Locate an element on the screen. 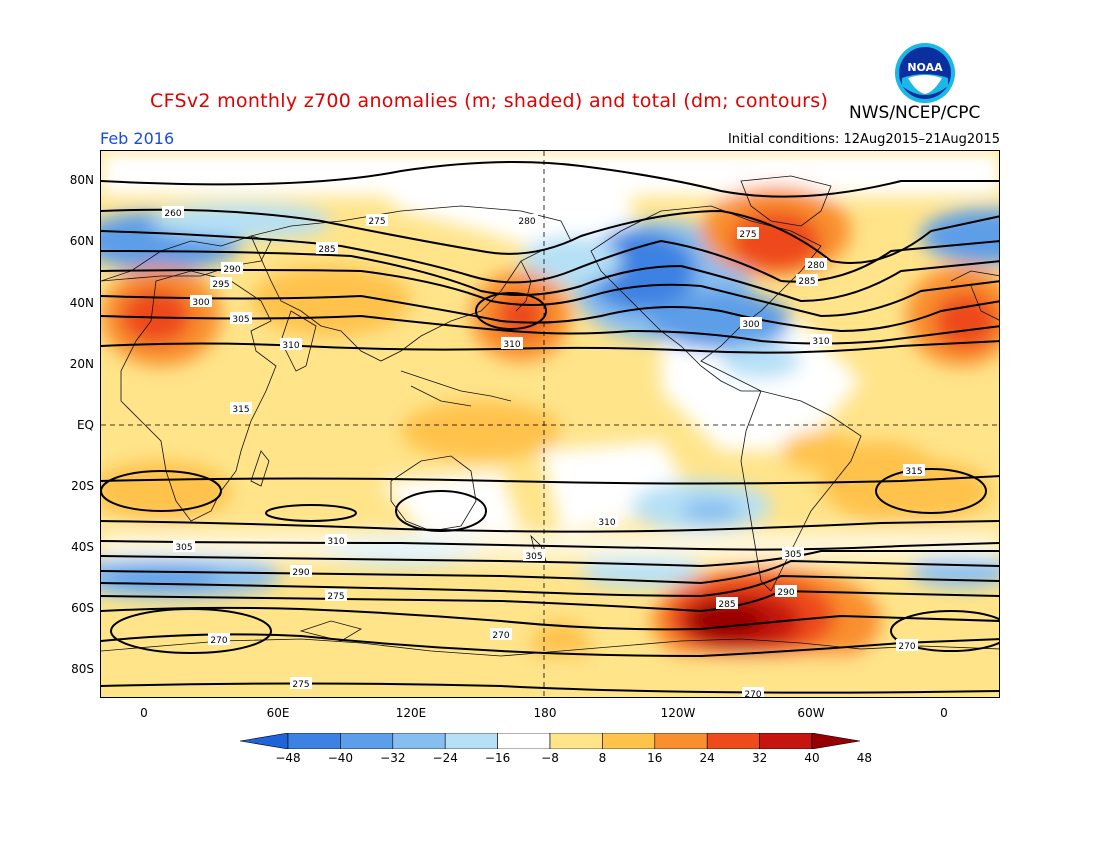 The height and width of the screenshot is (850, 1100). svg-text: 315 is located at coordinates (240, 410).